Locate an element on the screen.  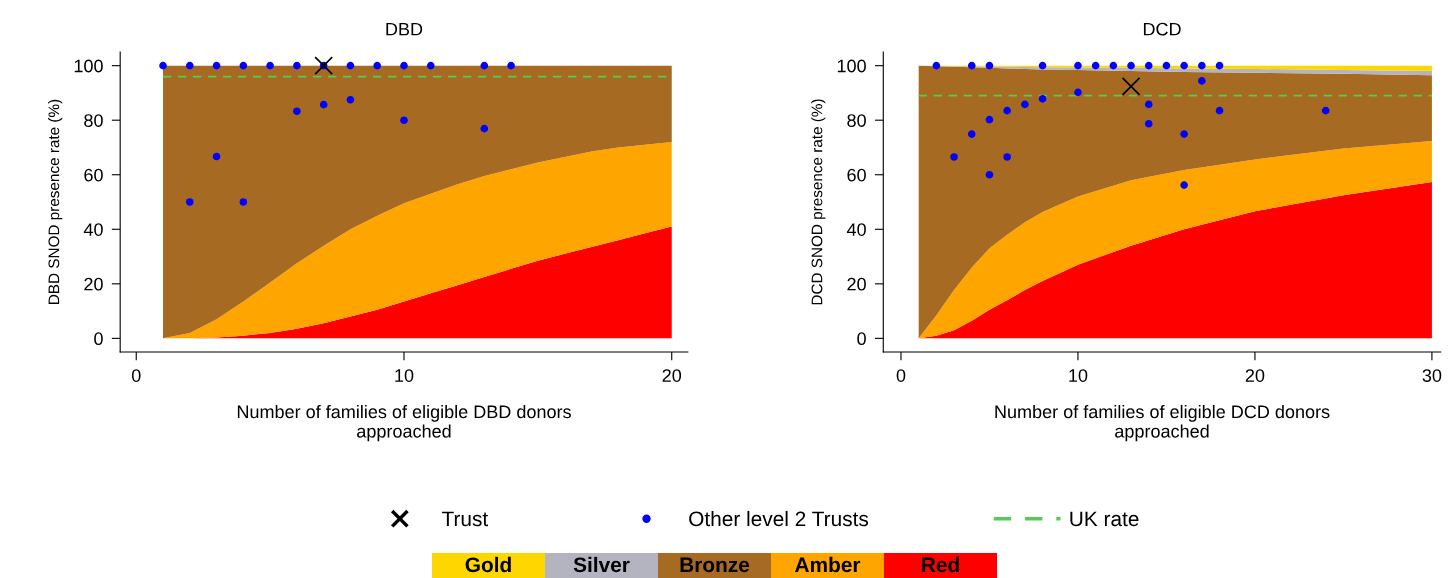
legend-label: Trust is located at coordinates (465, 519).